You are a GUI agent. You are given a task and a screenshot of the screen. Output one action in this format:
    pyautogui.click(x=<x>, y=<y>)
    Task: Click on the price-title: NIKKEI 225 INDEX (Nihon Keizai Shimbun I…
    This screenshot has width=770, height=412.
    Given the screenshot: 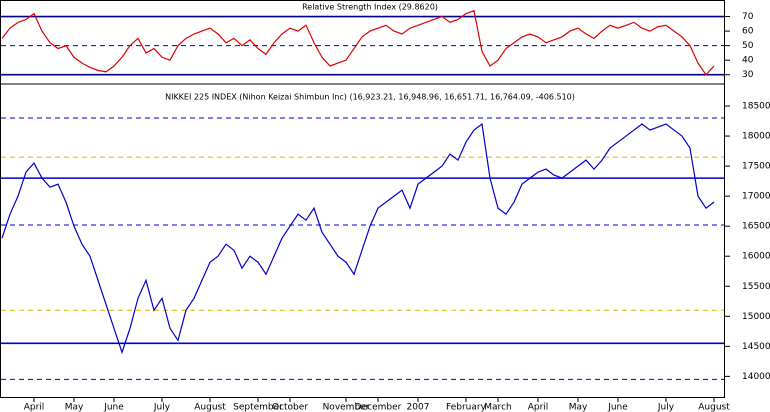 What is the action you would take?
    pyautogui.click(x=370, y=97)
    